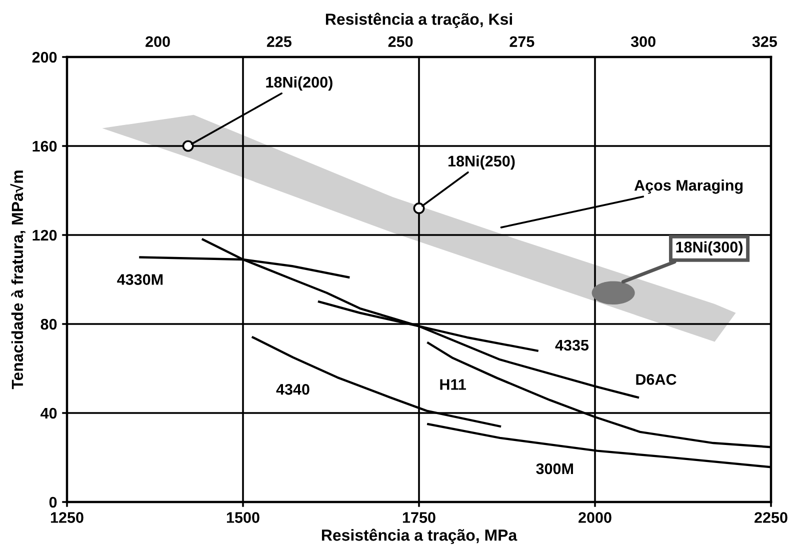 This screenshot has height=547, width=790. What do you see at coordinates (44, 235) in the screenshot?
I see `y-tick-label: 120` at bounding box center [44, 235].